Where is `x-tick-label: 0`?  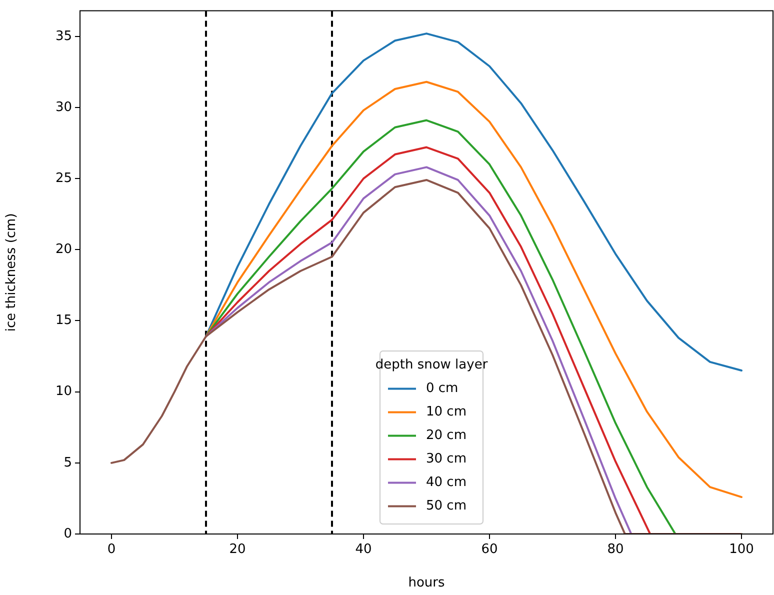
x-tick-label: 0 is located at coordinates (111, 550).